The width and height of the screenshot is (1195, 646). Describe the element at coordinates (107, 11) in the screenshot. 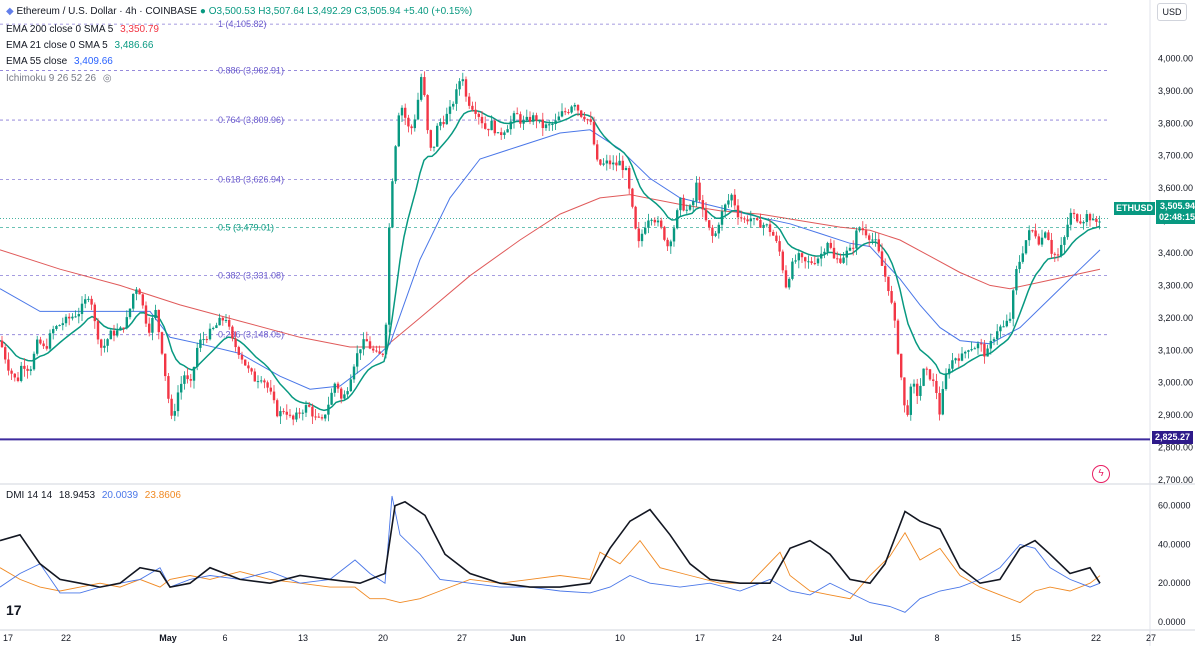

I see `symbol-name: Ethereum / U.S. Dollar · 4h · COINBASE` at that location.